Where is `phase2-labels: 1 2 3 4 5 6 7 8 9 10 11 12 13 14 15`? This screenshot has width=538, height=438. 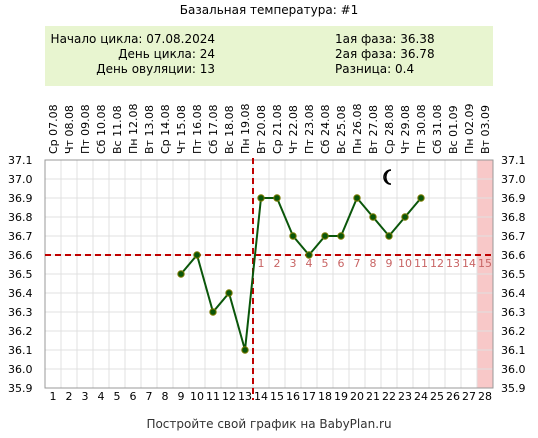 phase2-labels: 1 2 3 4 5 6 7 8 9 10 11 12 13 14 15 is located at coordinates (375, 263).